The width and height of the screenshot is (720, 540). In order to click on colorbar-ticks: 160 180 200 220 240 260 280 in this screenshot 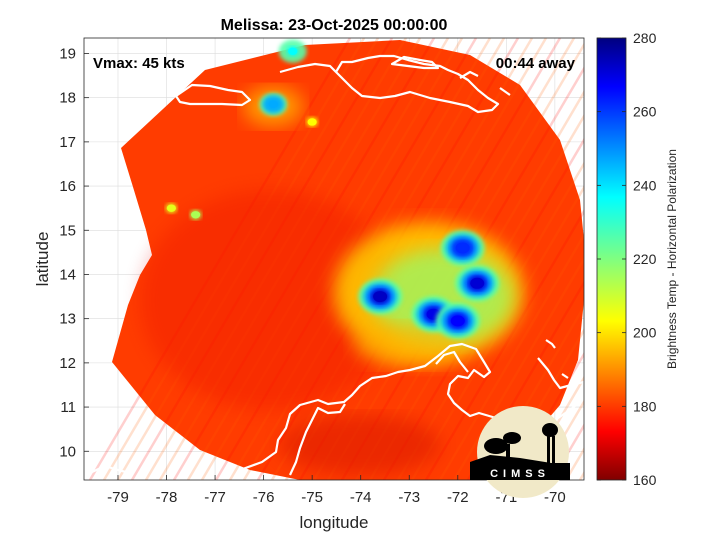, I will do `click(627, 259)`.